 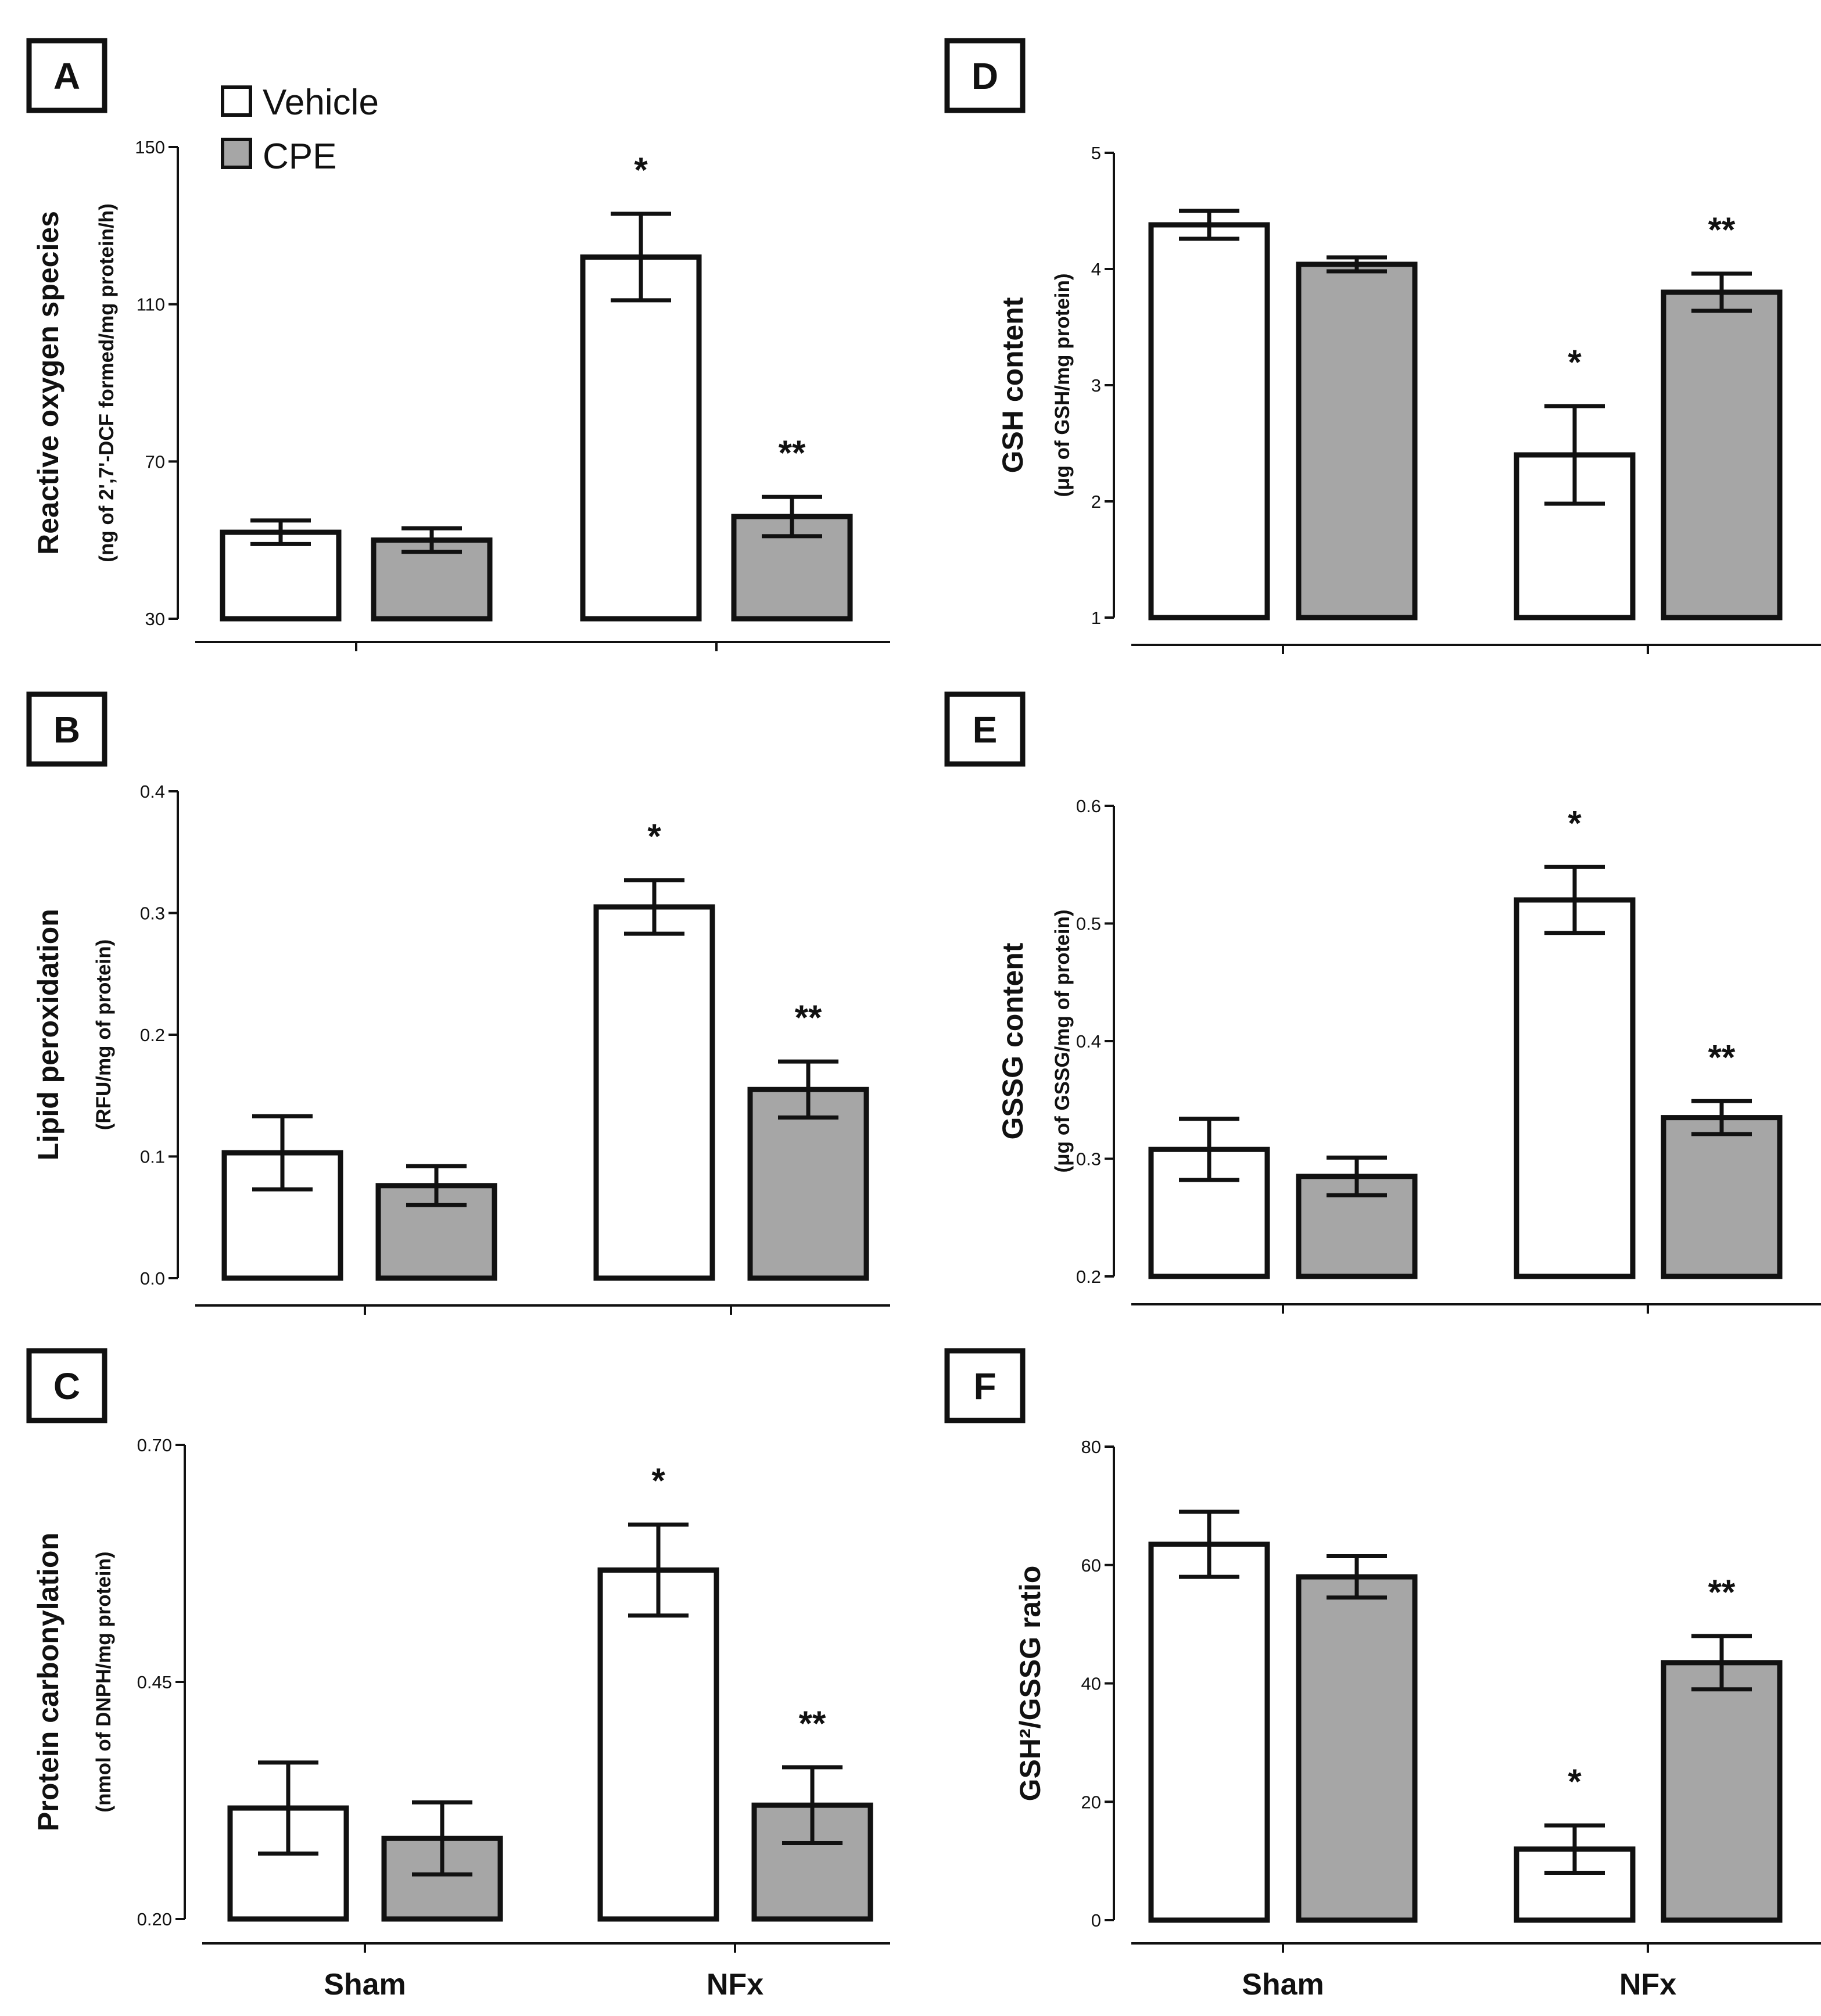 I want to click on significance-e-nfx-cpe: **, so click(x=1722, y=1057).